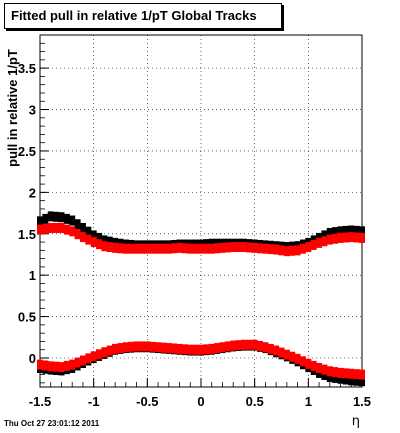  I want to click on y-tick-label: 1, so click(32, 275).